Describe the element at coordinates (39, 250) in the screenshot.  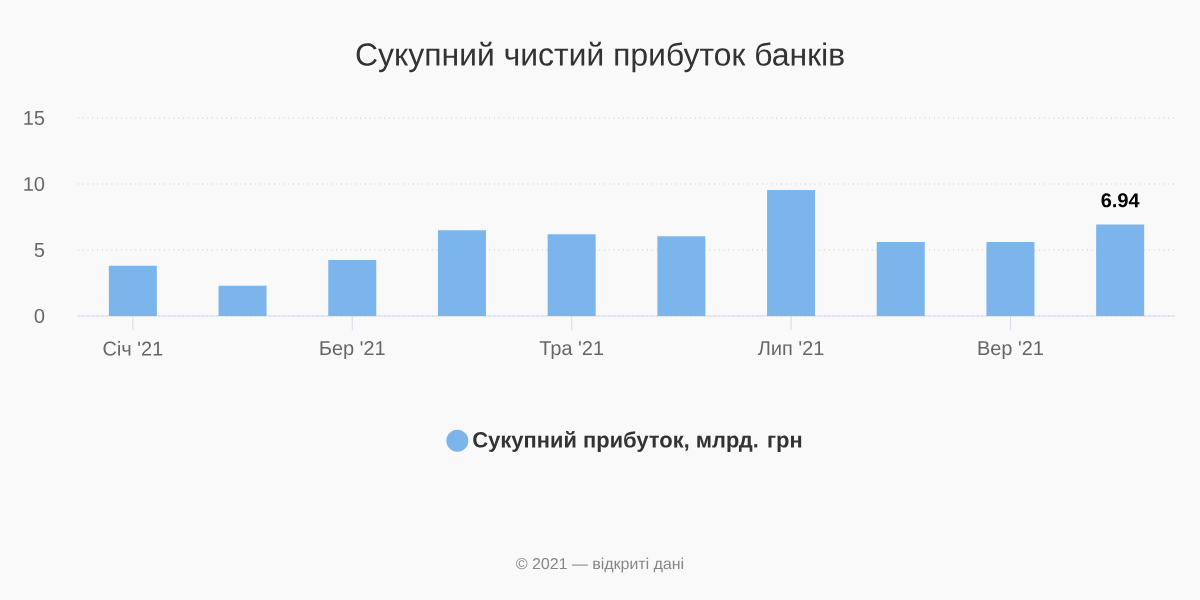
I see `y-tick-label: 5` at that location.